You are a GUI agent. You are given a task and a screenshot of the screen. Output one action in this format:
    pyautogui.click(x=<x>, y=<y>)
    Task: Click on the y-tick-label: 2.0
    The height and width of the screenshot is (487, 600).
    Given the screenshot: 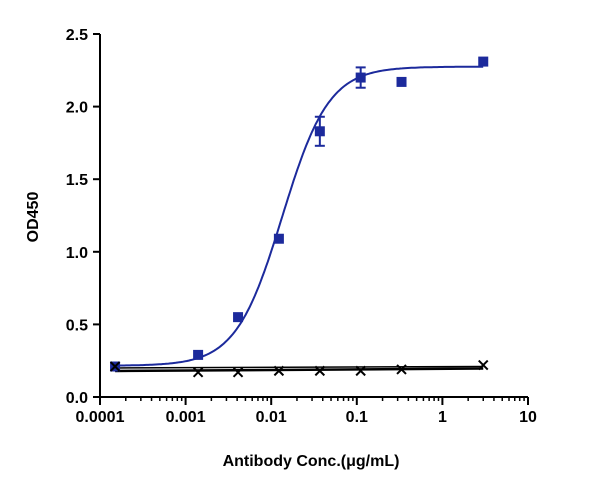 What is the action you would take?
    pyautogui.click(x=77, y=108)
    